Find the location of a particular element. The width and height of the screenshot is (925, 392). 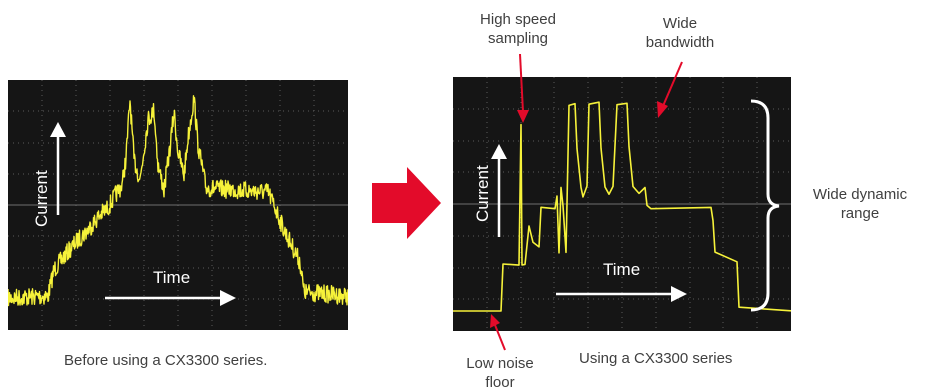

after-caption: Using a CX3300 series is located at coordinates (656, 358).